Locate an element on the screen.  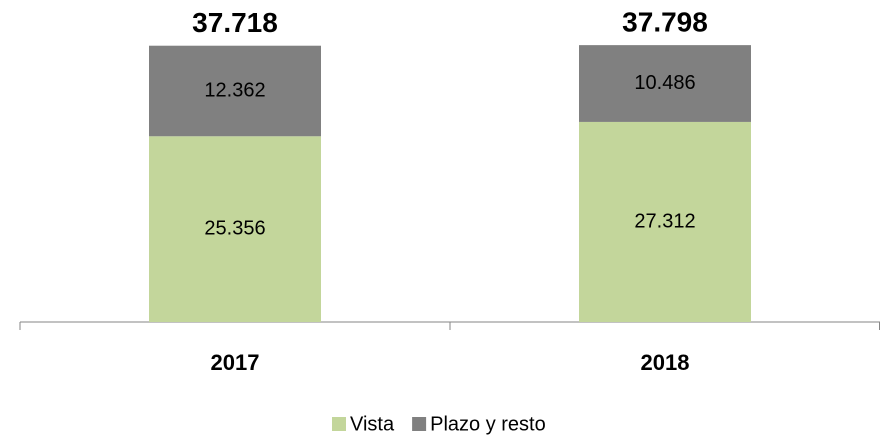
x-tick-label: 2018 is located at coordinates (665, 362).